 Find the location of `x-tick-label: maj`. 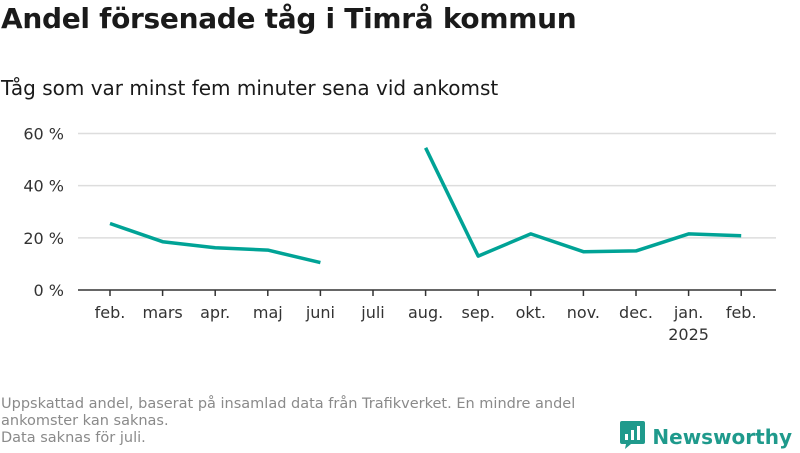

x-tick-label: maj is located at coordinates (268, 312).